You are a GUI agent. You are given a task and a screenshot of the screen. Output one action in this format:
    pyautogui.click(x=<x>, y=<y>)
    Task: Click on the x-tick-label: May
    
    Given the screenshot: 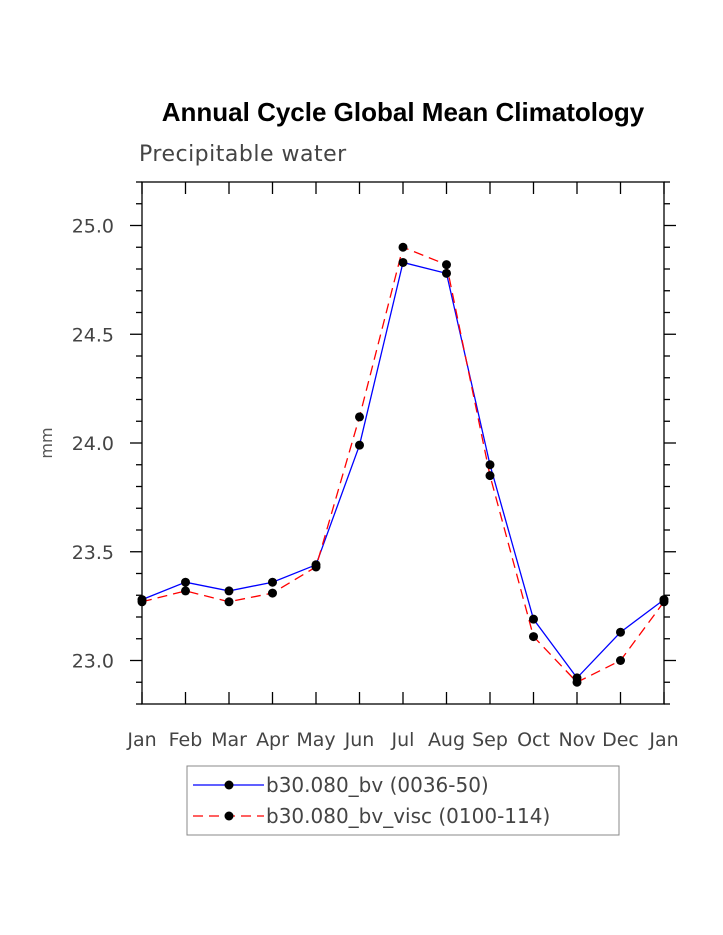 What is the action you would take?
    pyautogui.click(x=315, y=740)
    